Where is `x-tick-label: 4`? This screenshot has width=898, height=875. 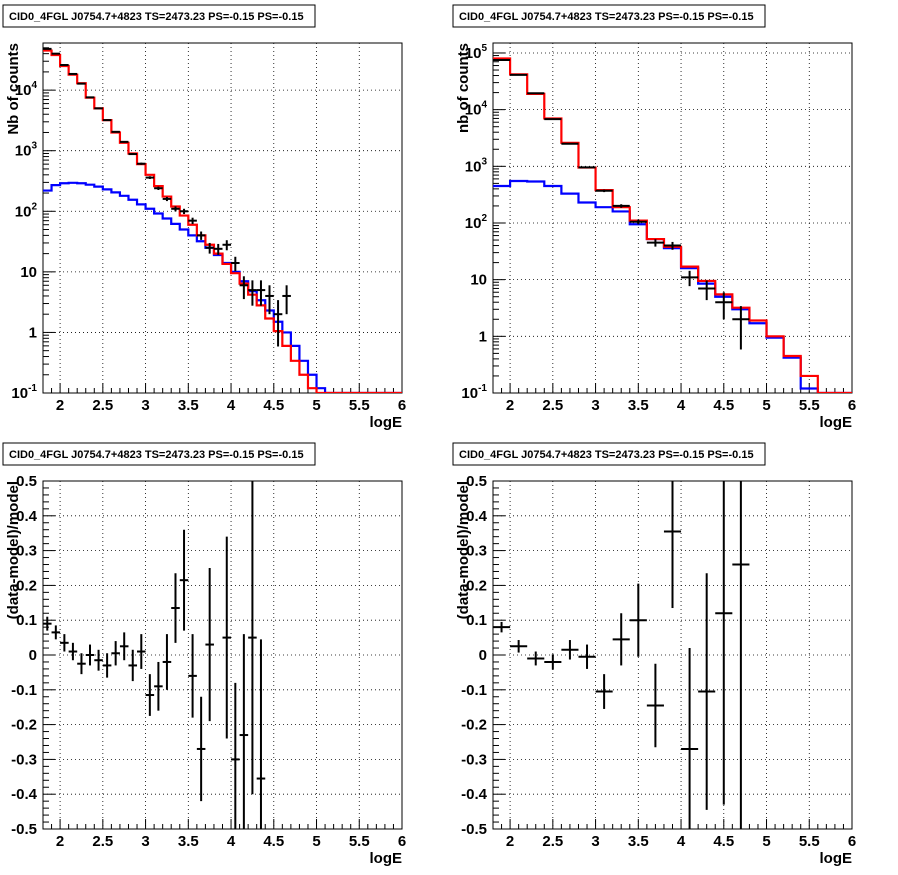 x-tick-label: 4 is located at coordinates (231, 405).